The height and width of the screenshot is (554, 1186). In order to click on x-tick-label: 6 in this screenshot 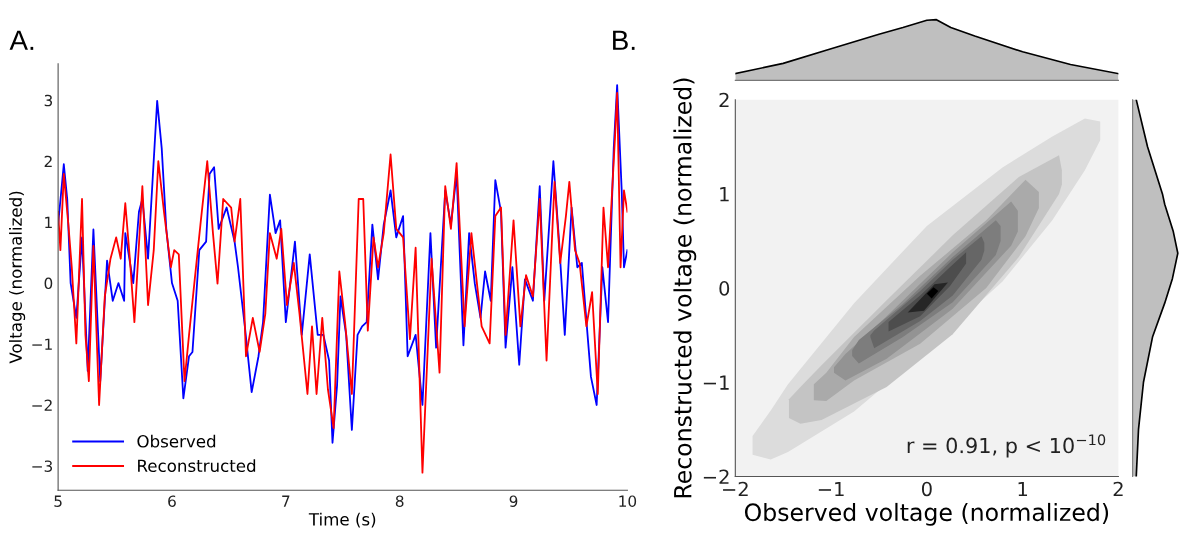, I will do `click(172, 501)`.